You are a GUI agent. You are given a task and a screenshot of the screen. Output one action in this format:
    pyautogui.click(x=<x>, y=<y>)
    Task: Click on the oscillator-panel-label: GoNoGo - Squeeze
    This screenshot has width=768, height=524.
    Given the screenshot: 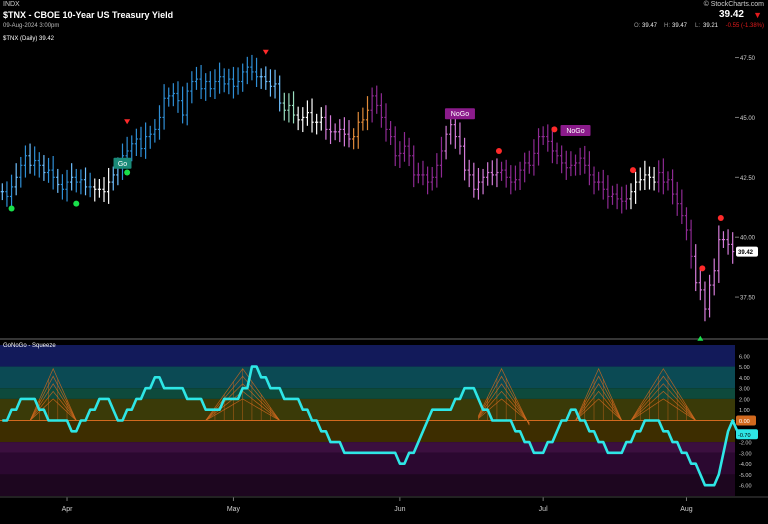 What is the action you would take?
    pyautogui.click(x=29, y=346)
    